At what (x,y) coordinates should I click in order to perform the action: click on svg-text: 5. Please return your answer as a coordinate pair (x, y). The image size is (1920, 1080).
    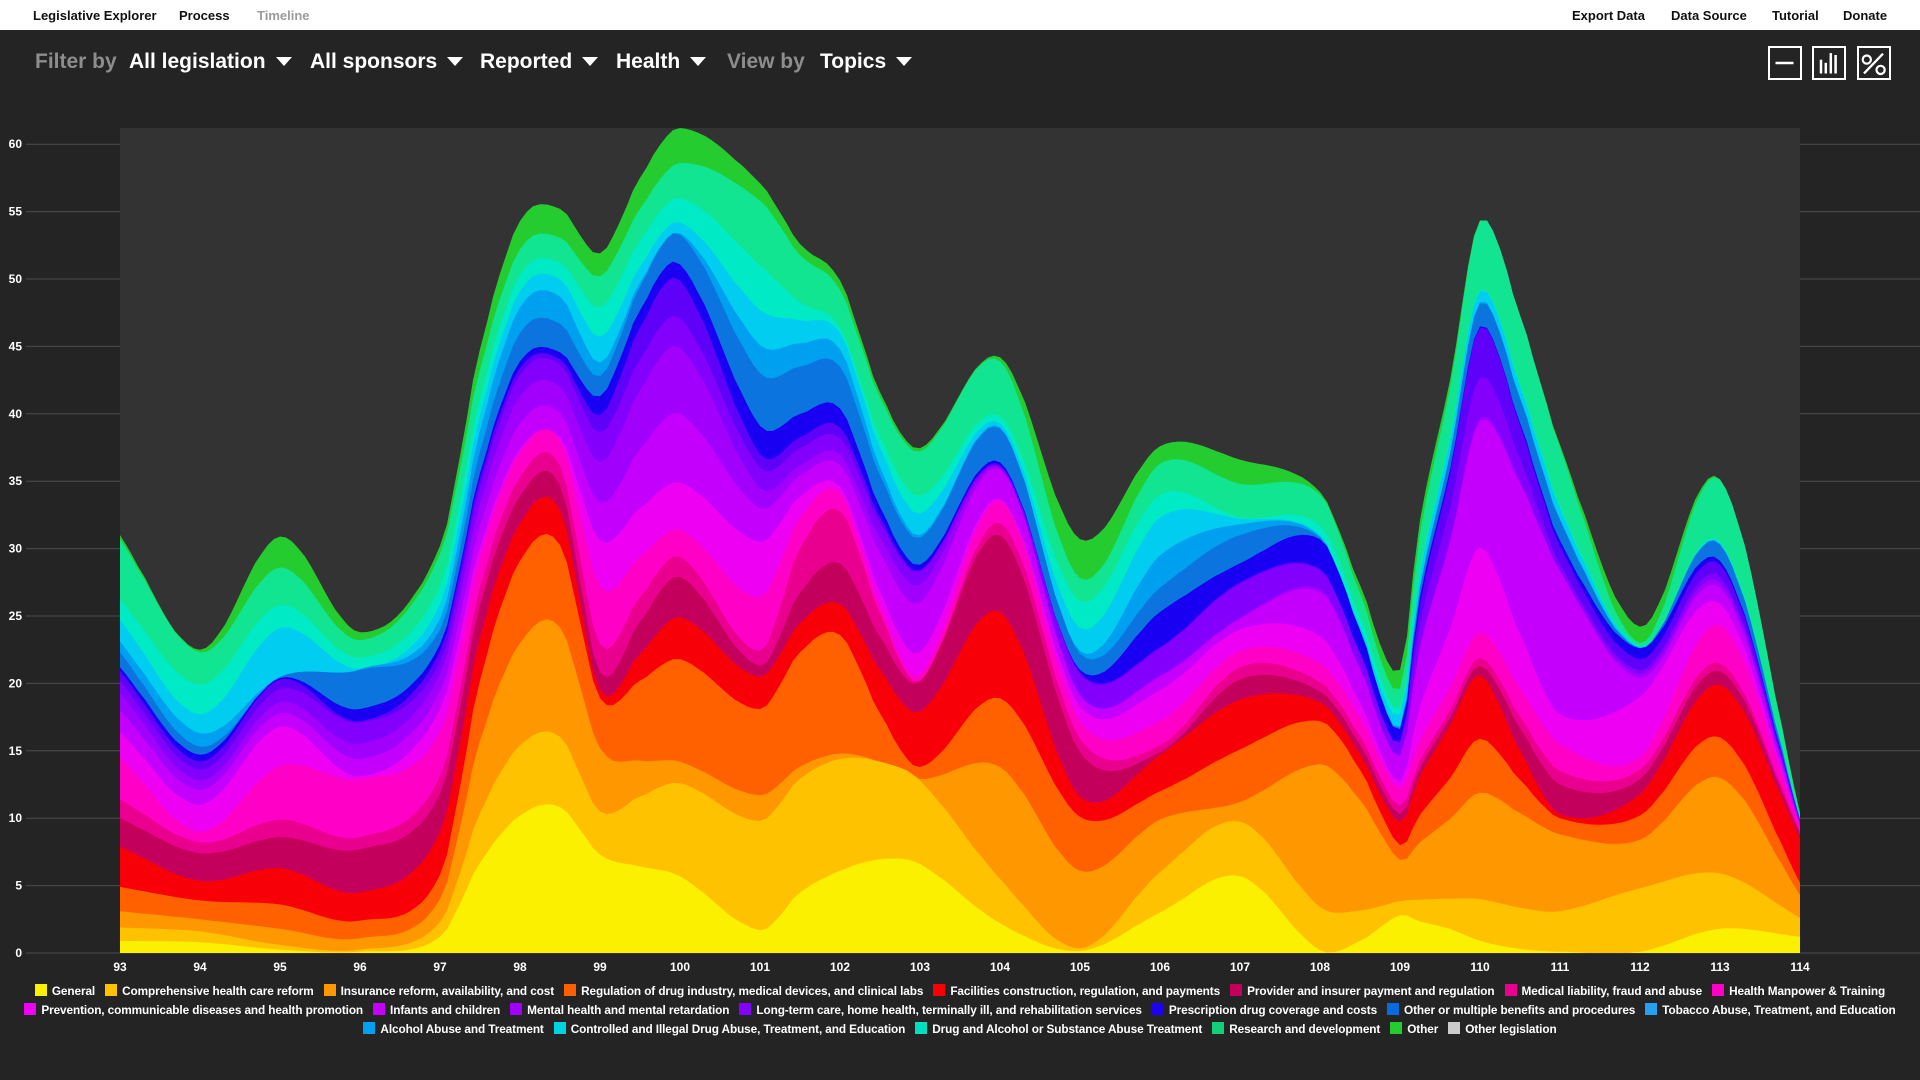
    Looking at the image, I should click on (18, 886).